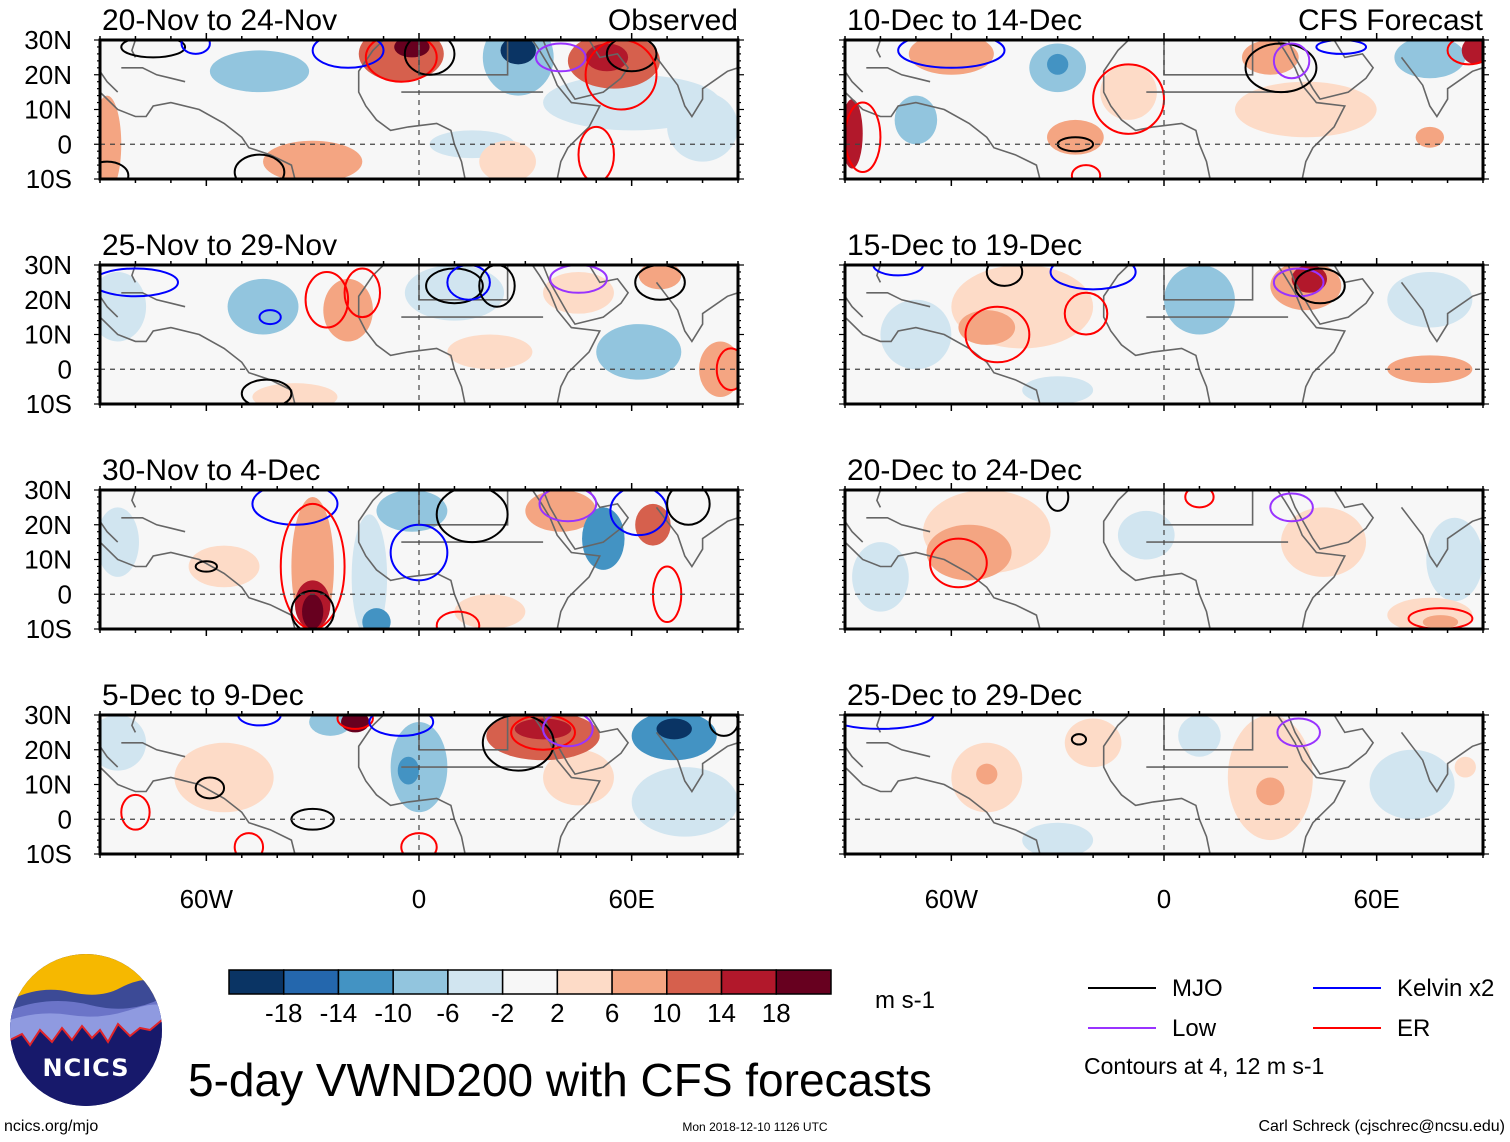 The image size is (1510, 1142). What do you see at coordinates (1291, 1008) in the screenshot?
I see `legend: MJO Kelvin x2 Low ER` at bounding box center [1291, 1008].